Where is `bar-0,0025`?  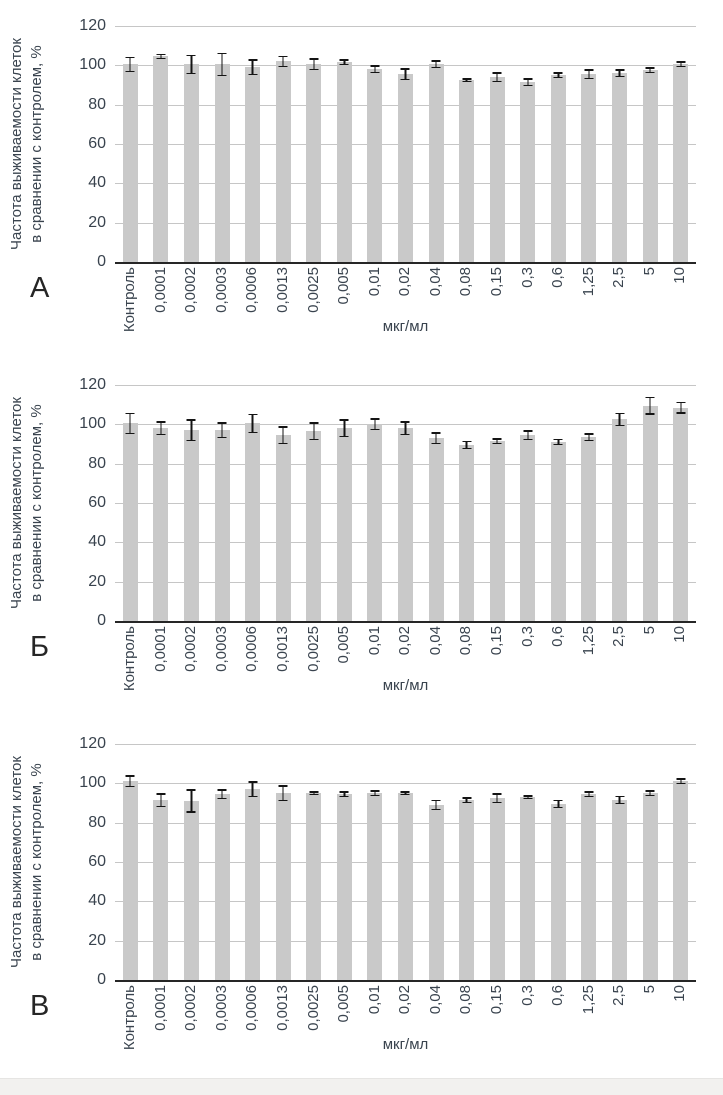 bar-0,0025 is located at coordinates (314, 526).